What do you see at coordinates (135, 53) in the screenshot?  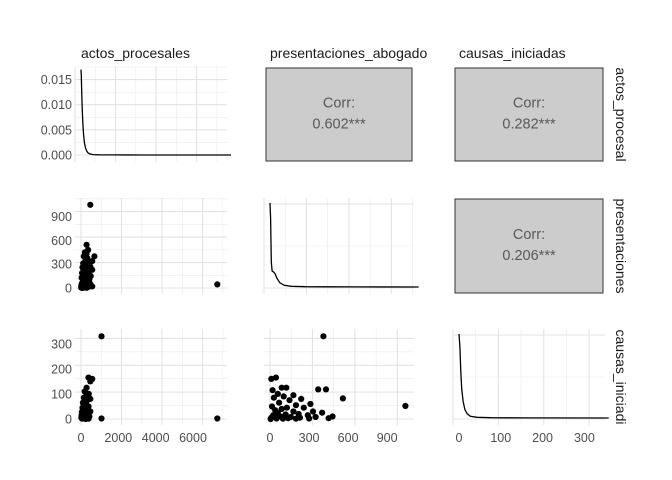 I see `column-strip-actos_procesales: actos_procesales` at bounding box center [135, 53].